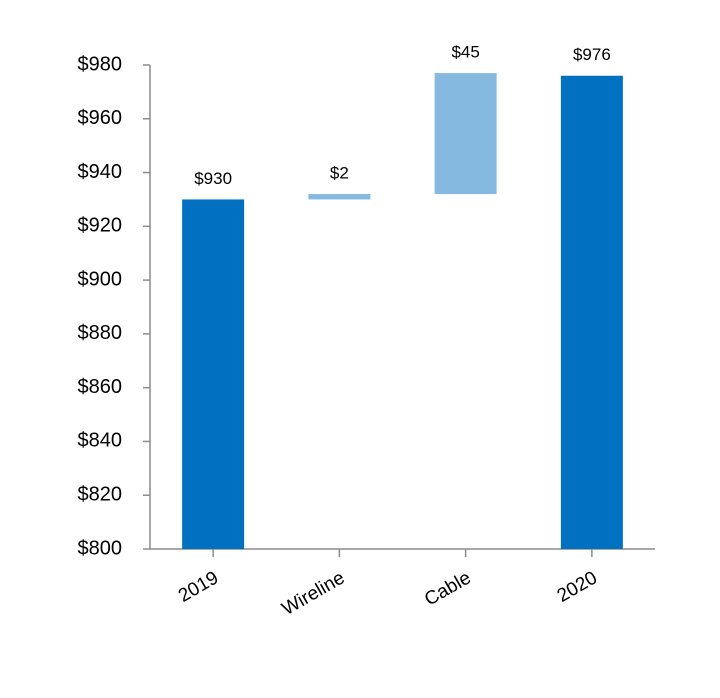 This screenshot has width=720, height=698. I want to click on x-tick-label: 2020, so click(577, 586).